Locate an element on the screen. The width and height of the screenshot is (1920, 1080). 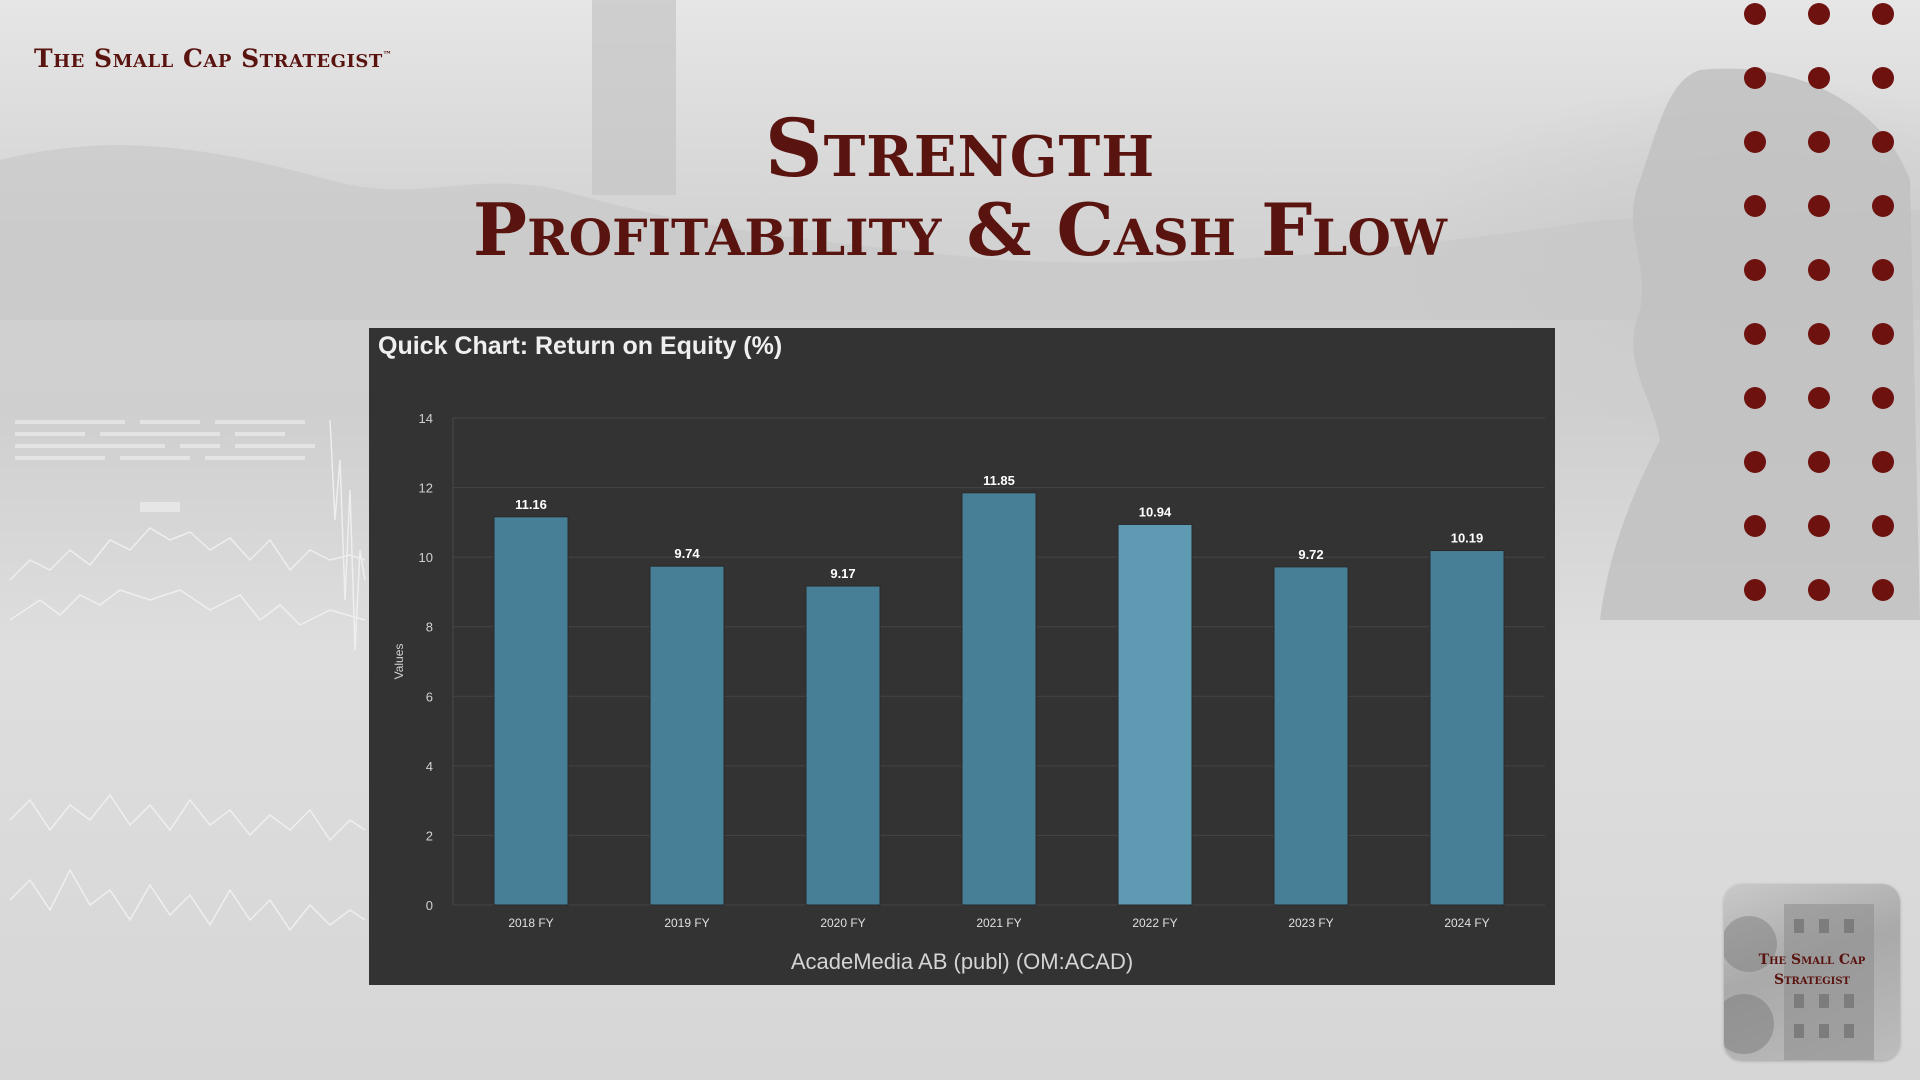
y-tick-label: 2 is located at coordinates (429, 835).